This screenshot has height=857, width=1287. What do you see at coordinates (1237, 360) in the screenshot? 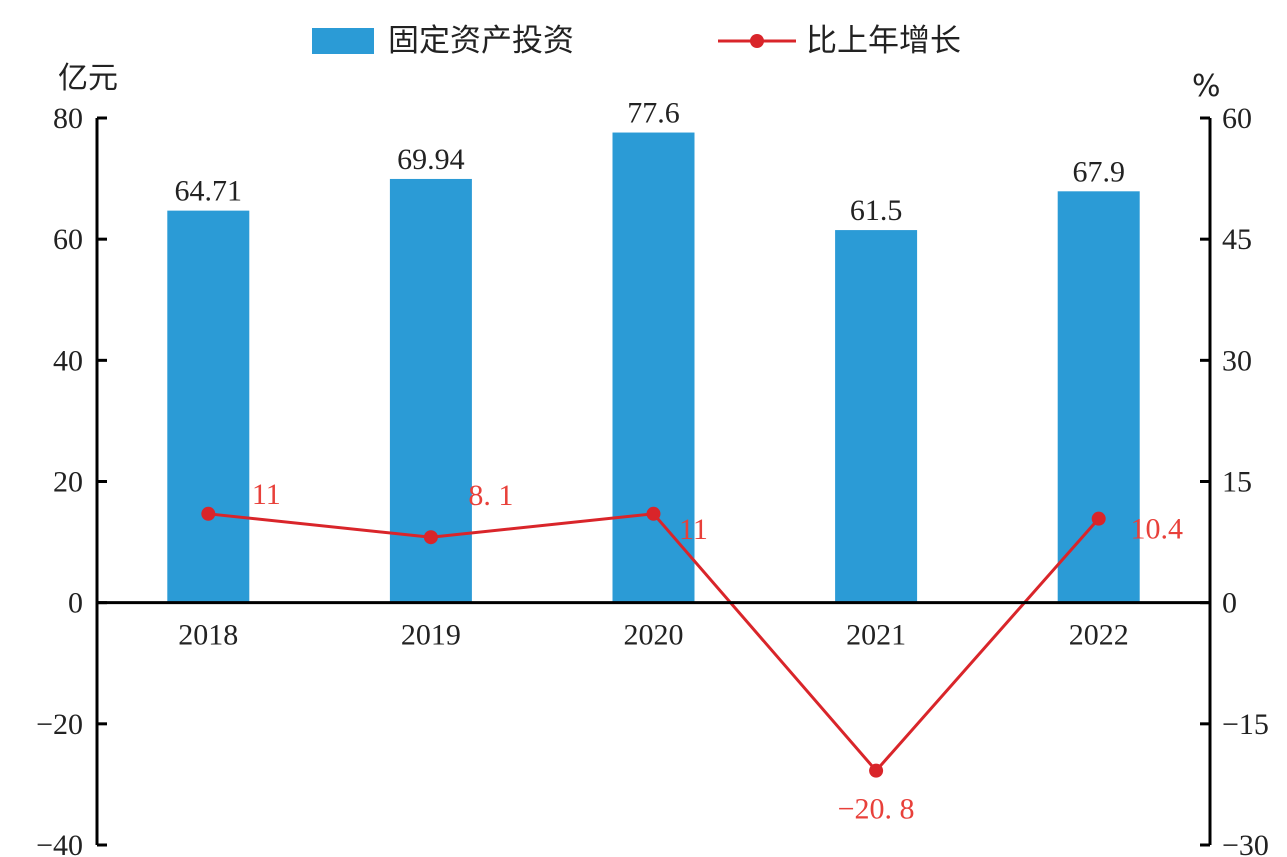
I see `right-tick-label: 30` at bounding box center [1237, 360].